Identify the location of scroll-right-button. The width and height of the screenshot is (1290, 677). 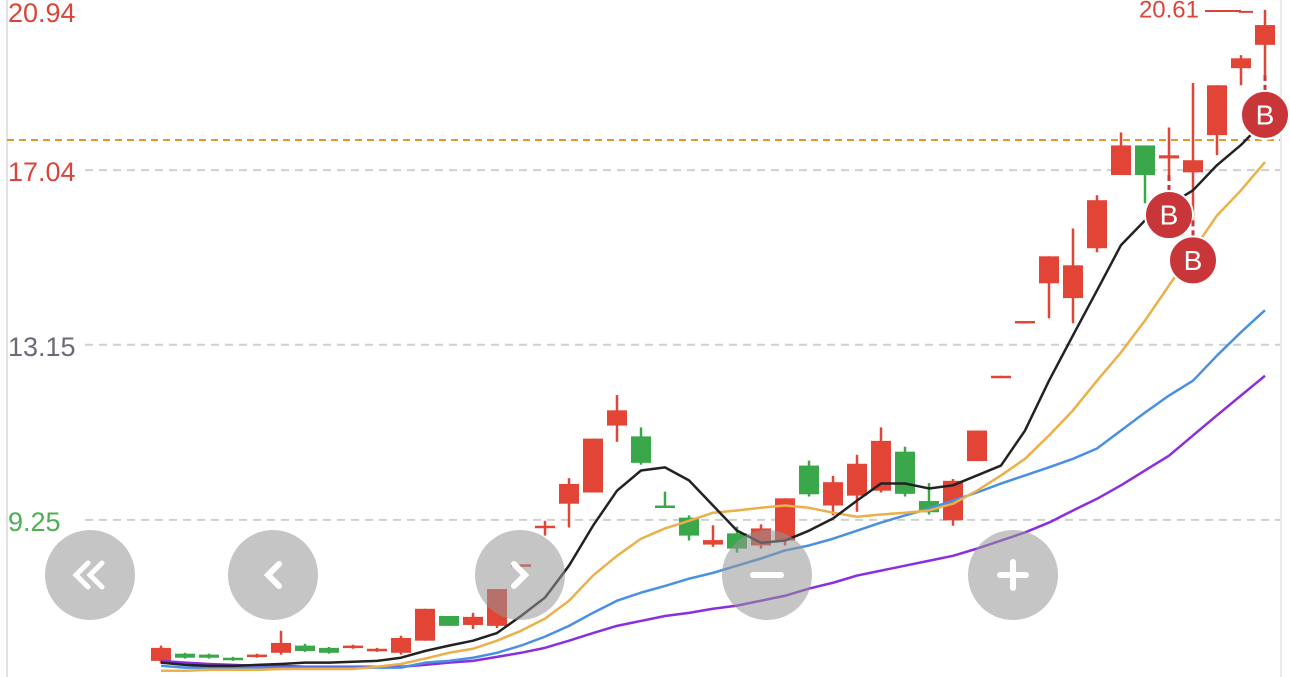
(520, 575).